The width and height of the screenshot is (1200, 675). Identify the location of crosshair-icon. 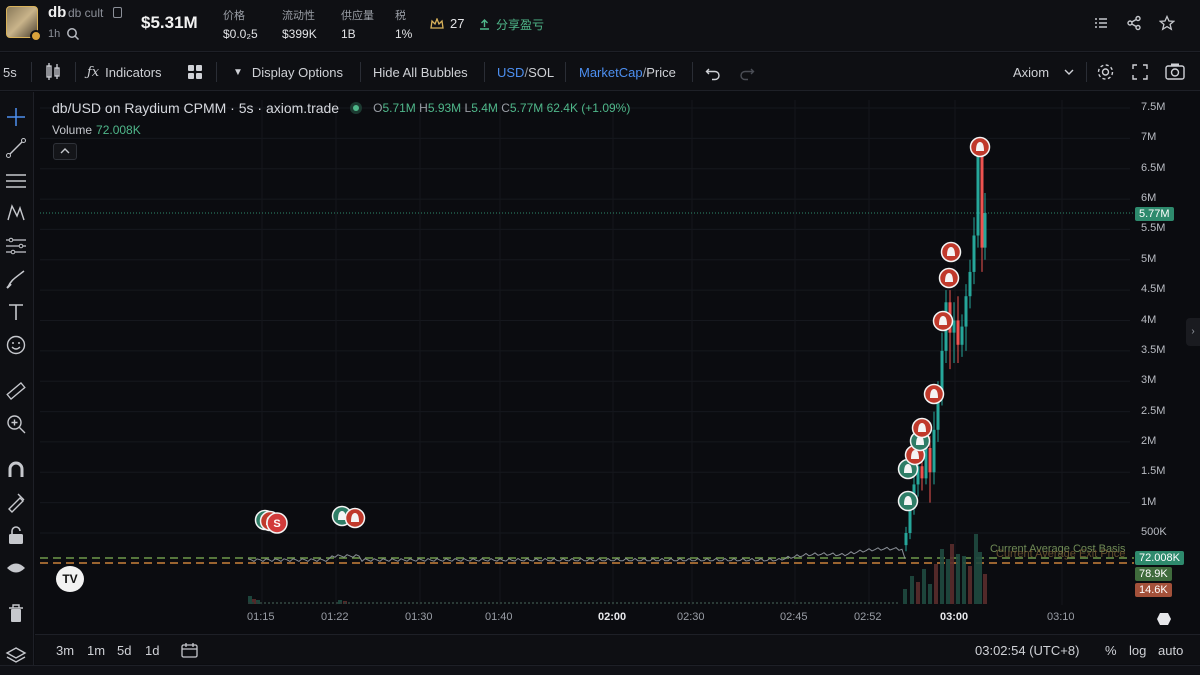
(16, 117).